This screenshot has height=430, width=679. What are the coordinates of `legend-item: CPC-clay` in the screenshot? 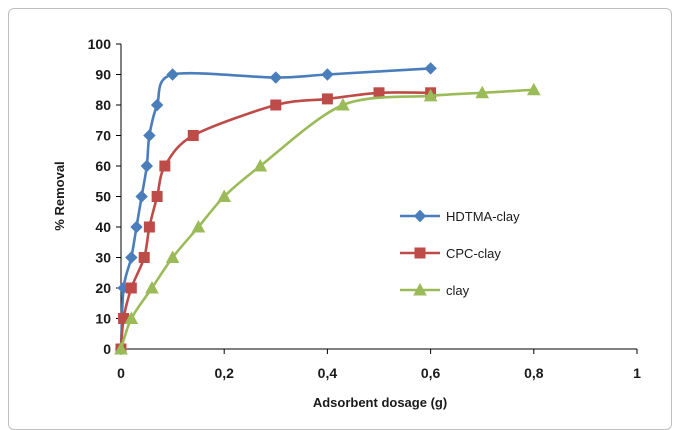 It's located at (450, 253).